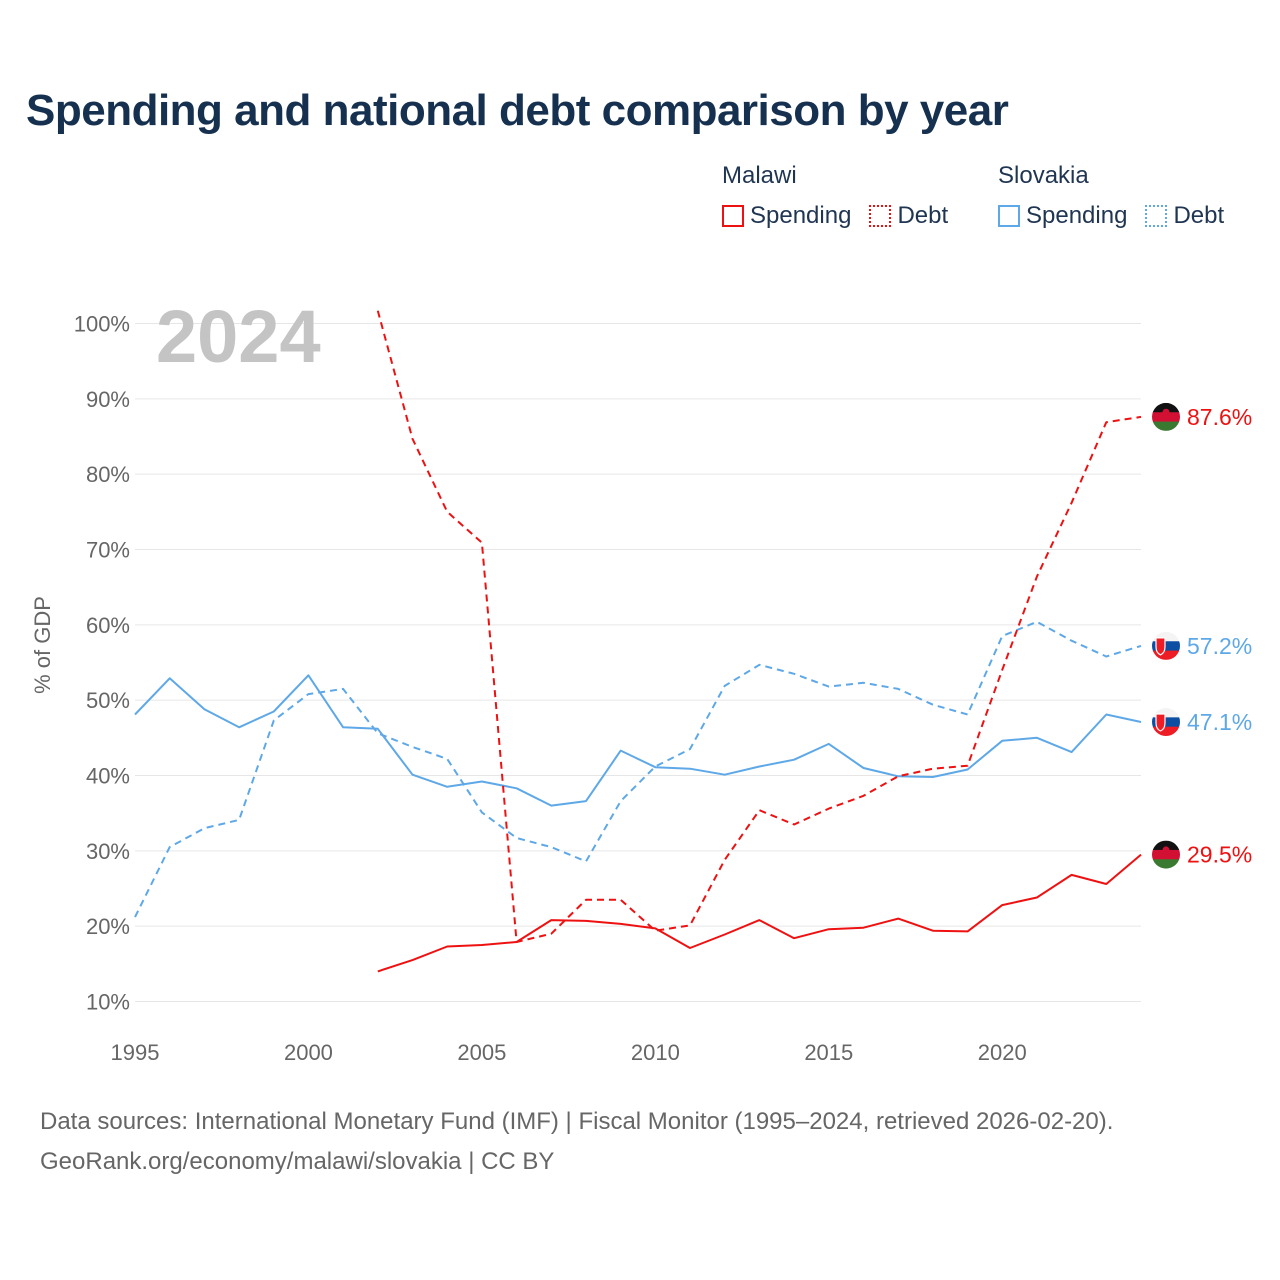 This screenshot has width=1280, height=1280. What do you see at coordinates (1219, 722) in the screenshot?
I see `end-value-label: 47.1%` at bounding box center [1219, 722].